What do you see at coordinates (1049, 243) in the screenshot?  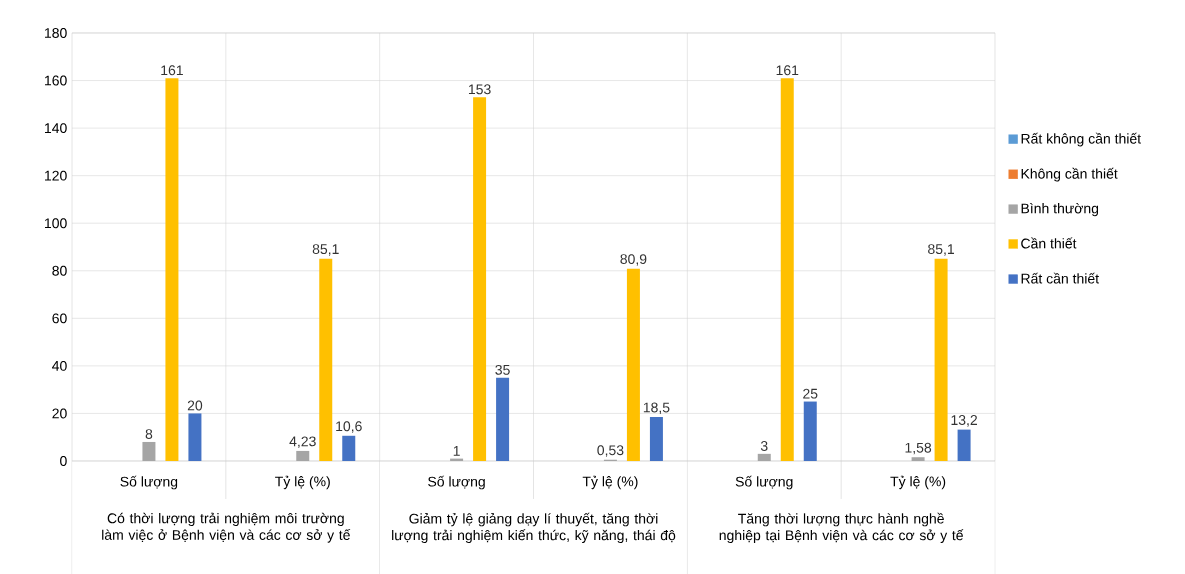 I see `legend-label: Cần thiết` at bounding box center [1049, 243].